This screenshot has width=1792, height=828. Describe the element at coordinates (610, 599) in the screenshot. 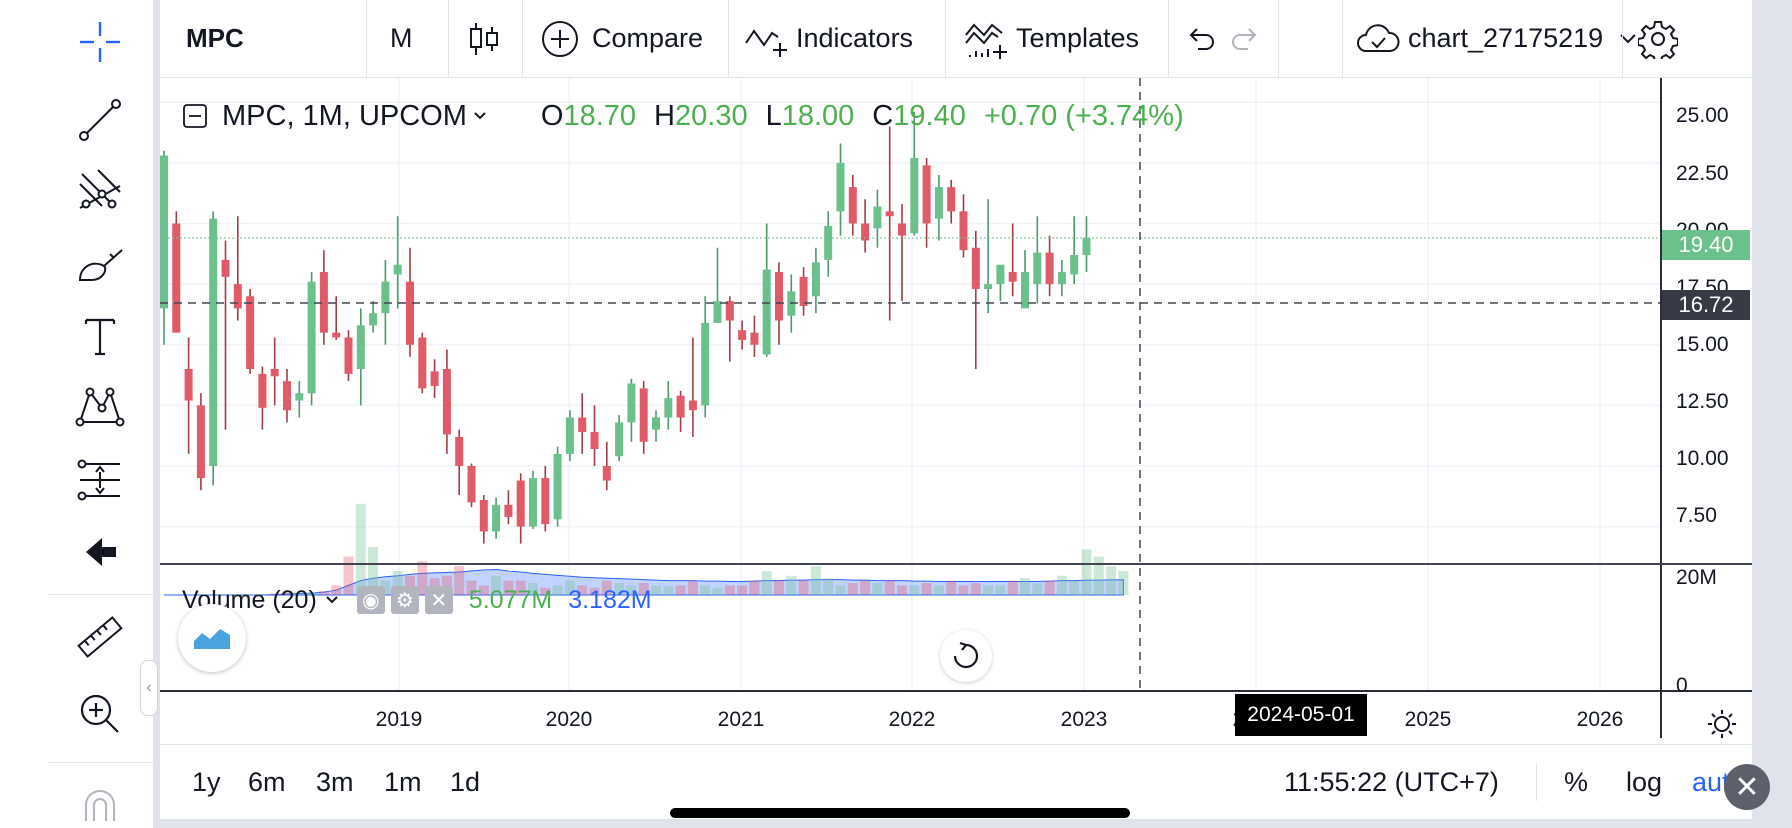

I see `volume-ma-value: 3.182M` at that location.